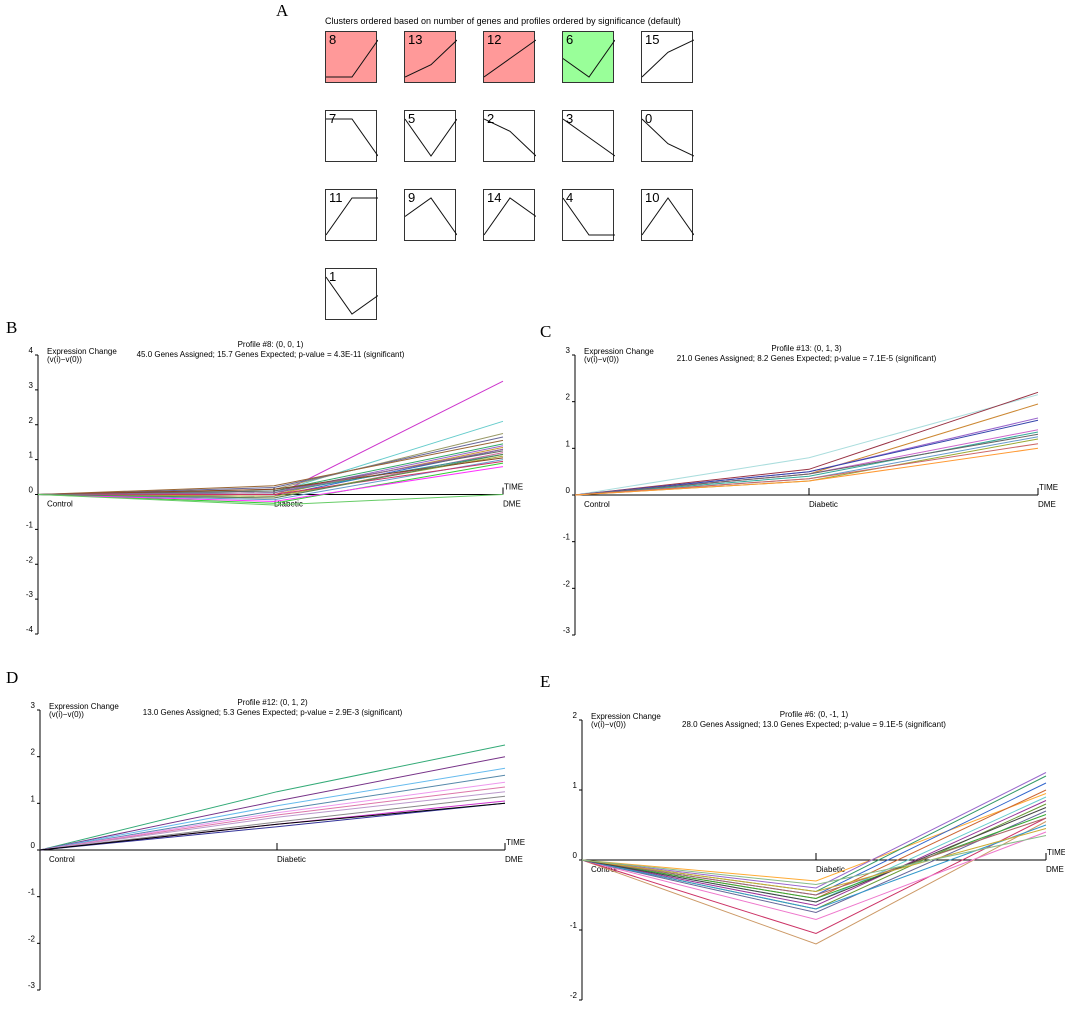 The height and width of the screenshot is (1011, 1065). I want to click on cluster-id-label: 13, so click(415, 39).